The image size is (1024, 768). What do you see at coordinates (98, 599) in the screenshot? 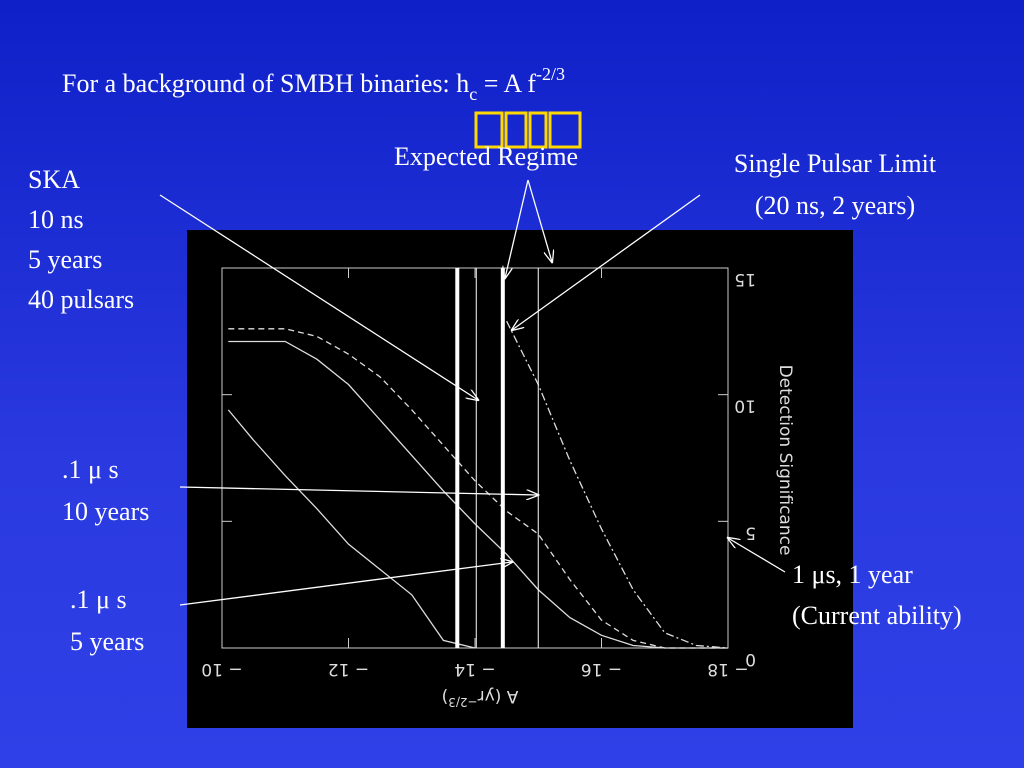
I see `five-line: .1 μ s` at bounding box center [98, 599].